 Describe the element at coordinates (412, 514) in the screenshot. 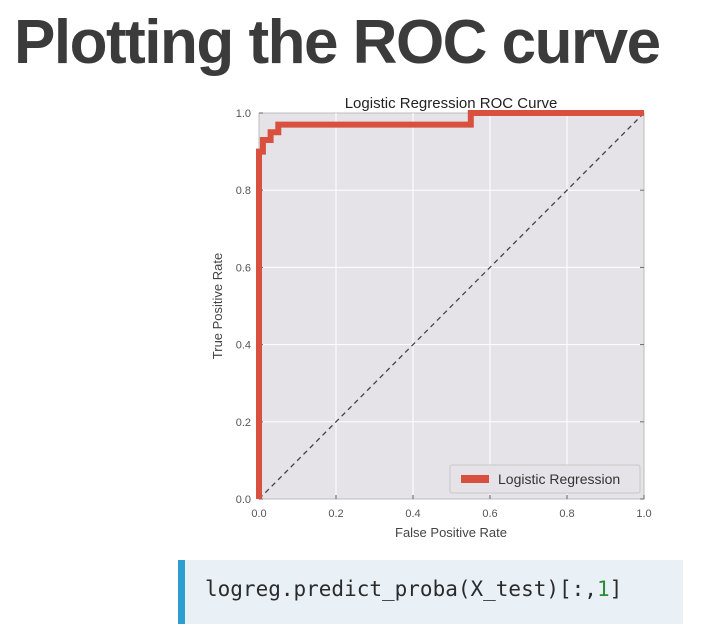

I see `x-tick-label: 0.4` at that location.